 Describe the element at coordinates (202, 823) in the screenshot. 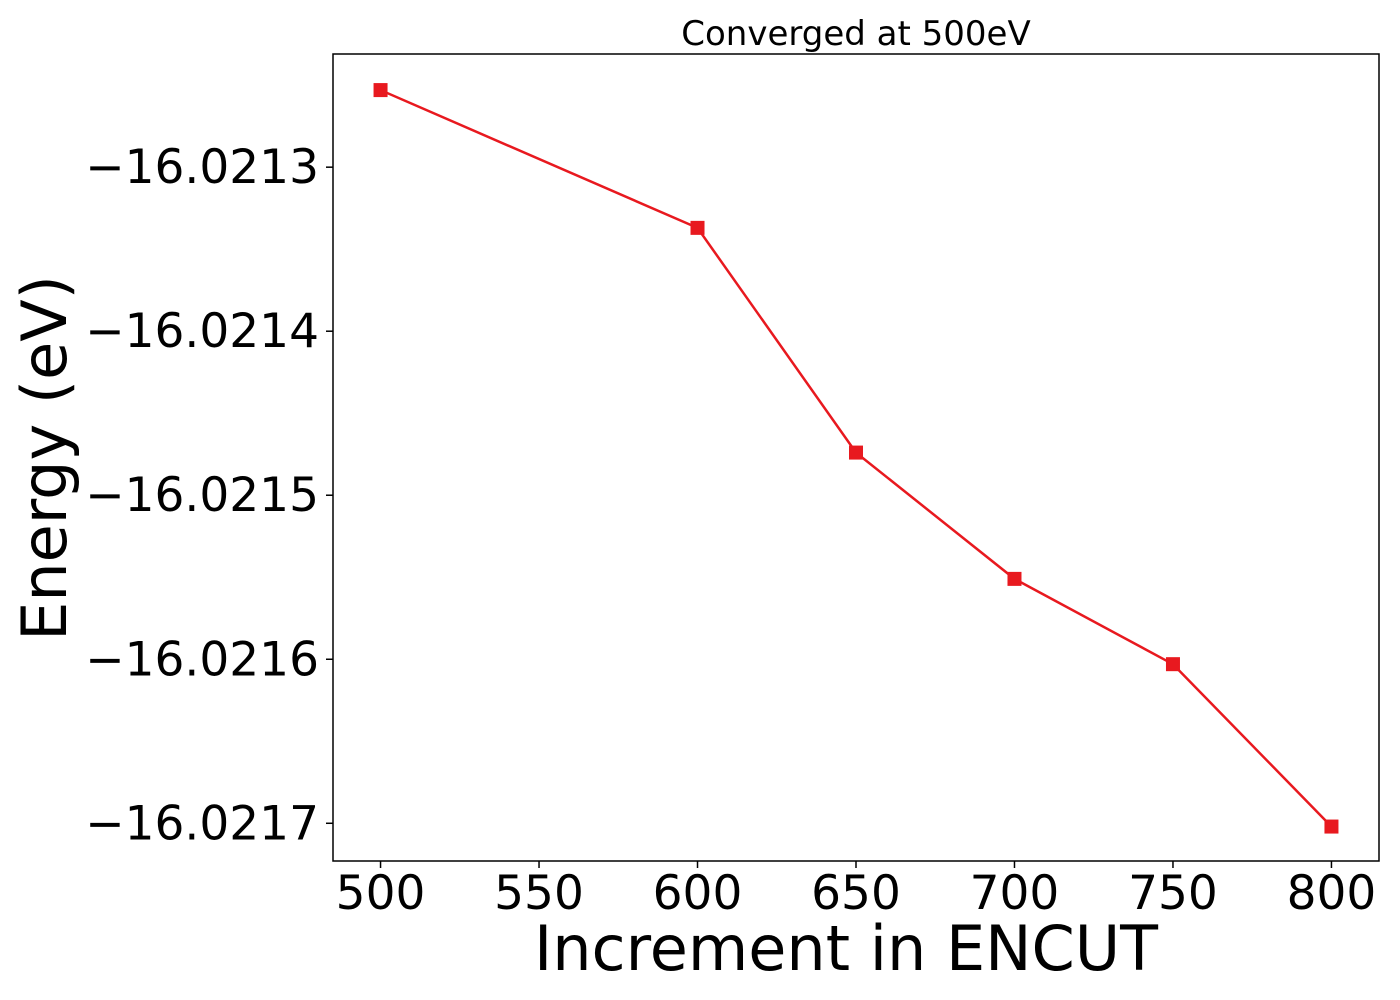

I see `y-tick-label: −16.0217` at that location.